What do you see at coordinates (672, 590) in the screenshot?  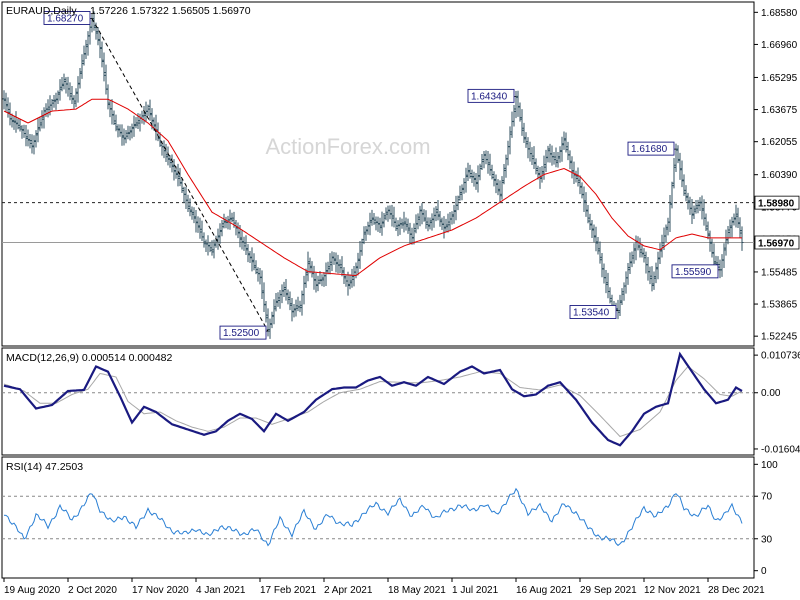 I see `x-tick-label: 12 Nov 2021` at bounding box center [672, 590].